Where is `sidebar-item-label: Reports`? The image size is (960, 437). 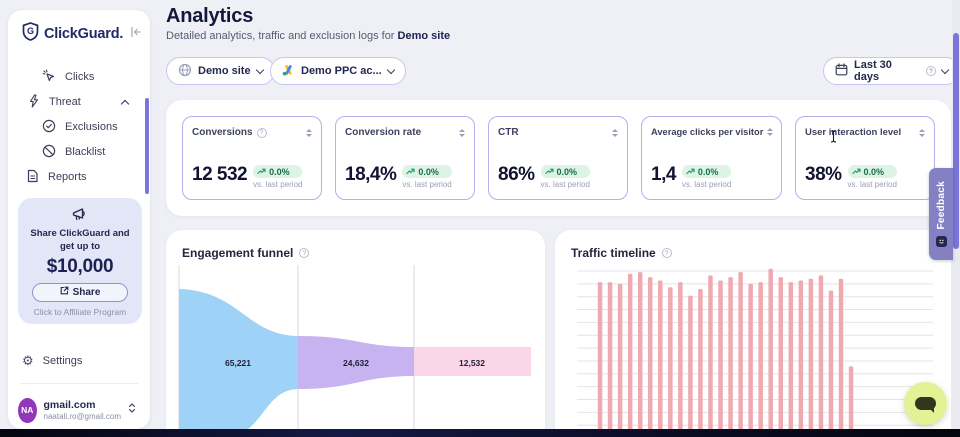
sidebar-item-label: Reports is located at coordinates (67, 177).